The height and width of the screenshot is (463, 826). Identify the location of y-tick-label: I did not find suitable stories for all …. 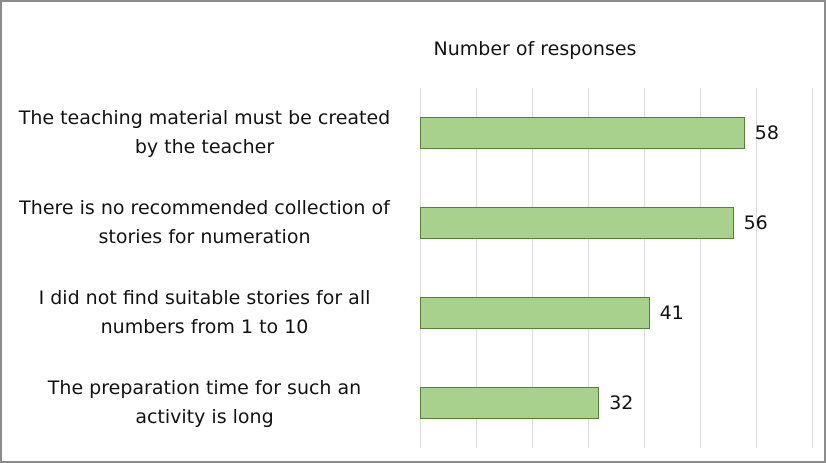
(204, 312).